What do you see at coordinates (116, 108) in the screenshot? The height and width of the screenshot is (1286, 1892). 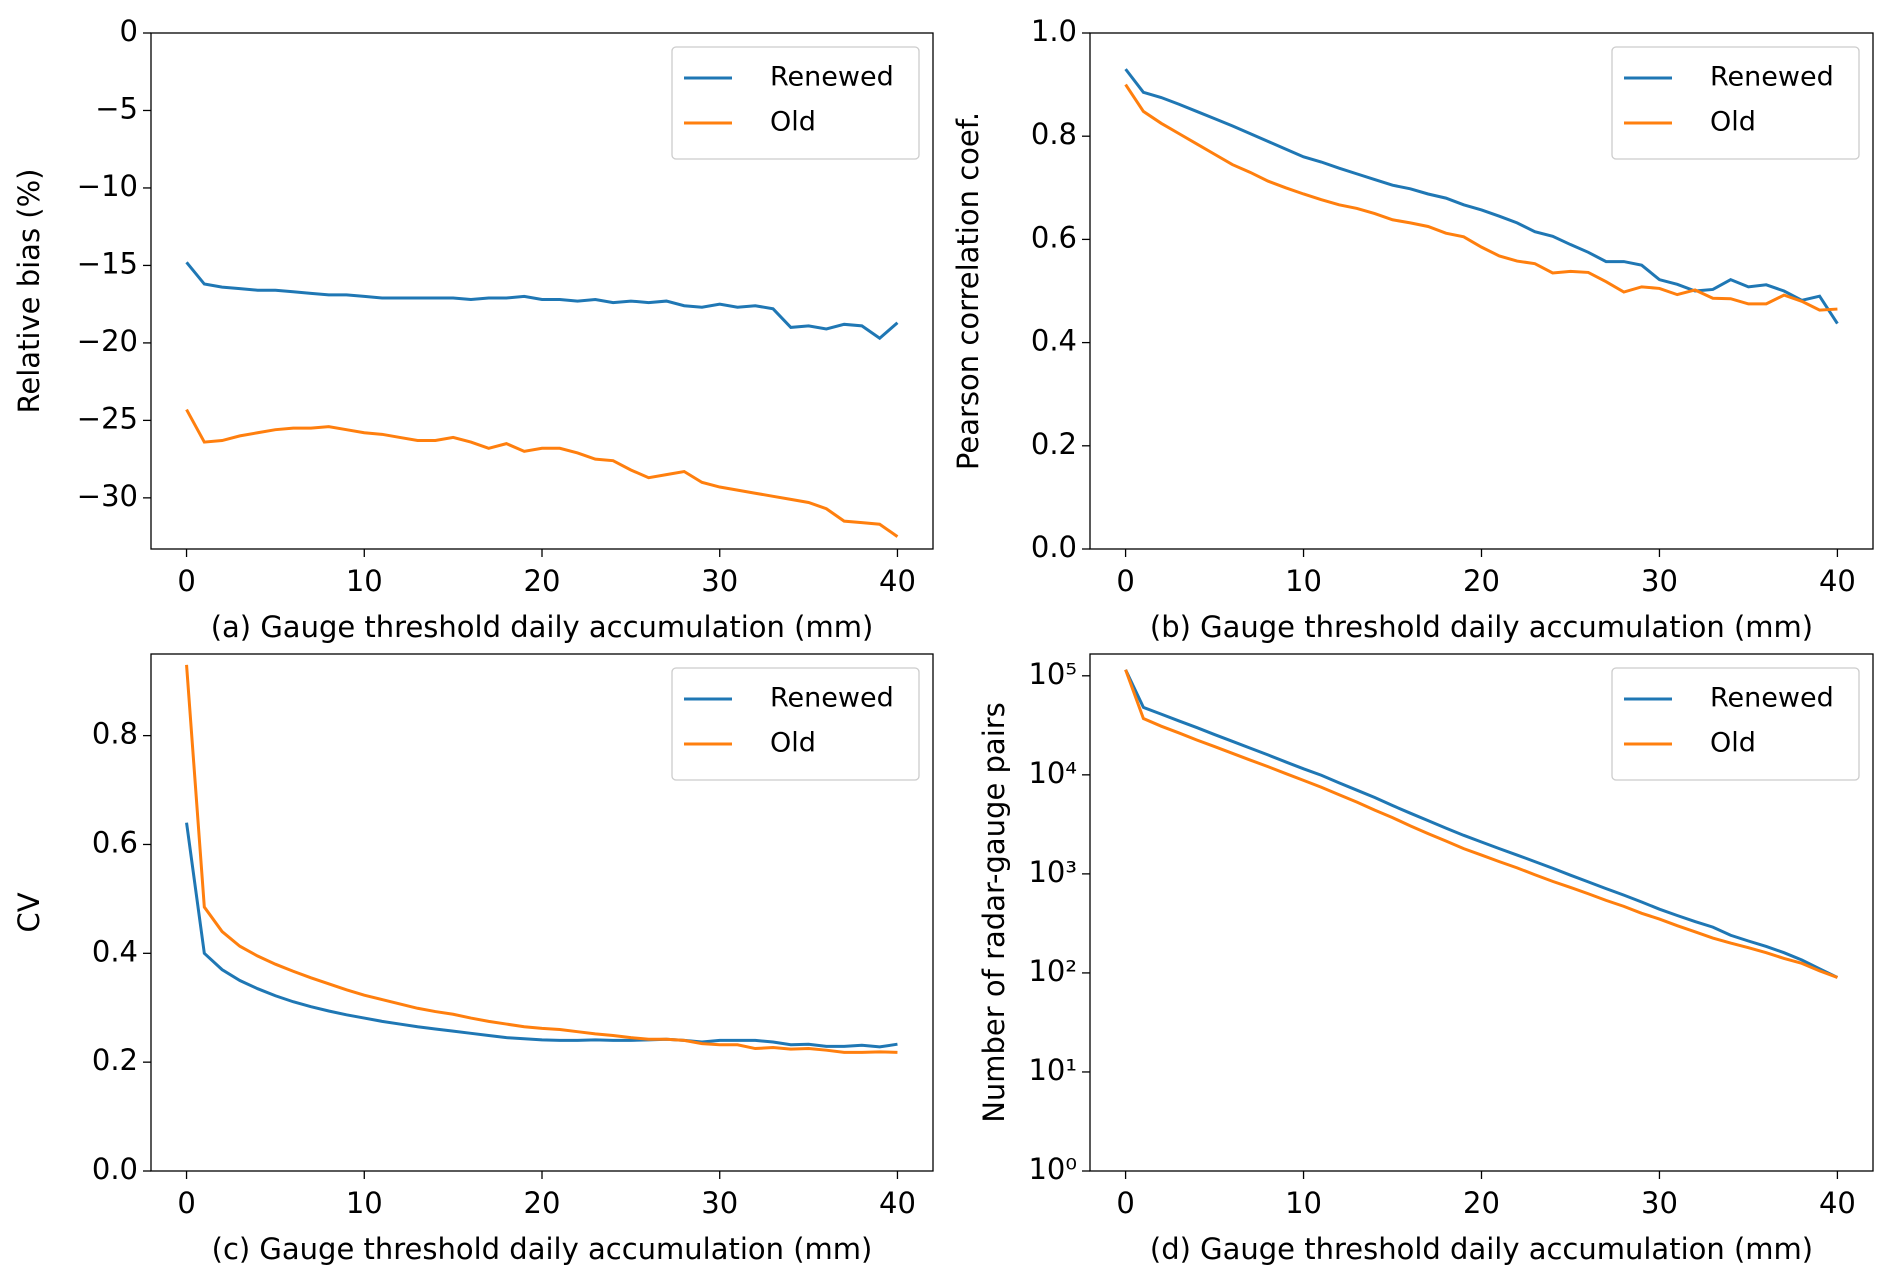 I see `y-tick-label: −5` at bounding box center [116, 108].